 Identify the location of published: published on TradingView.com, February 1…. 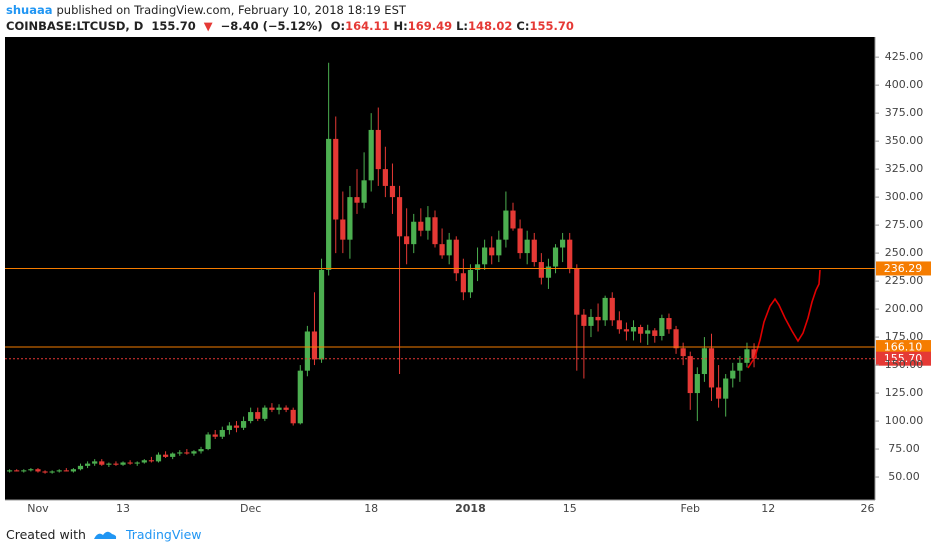
(231, 10).